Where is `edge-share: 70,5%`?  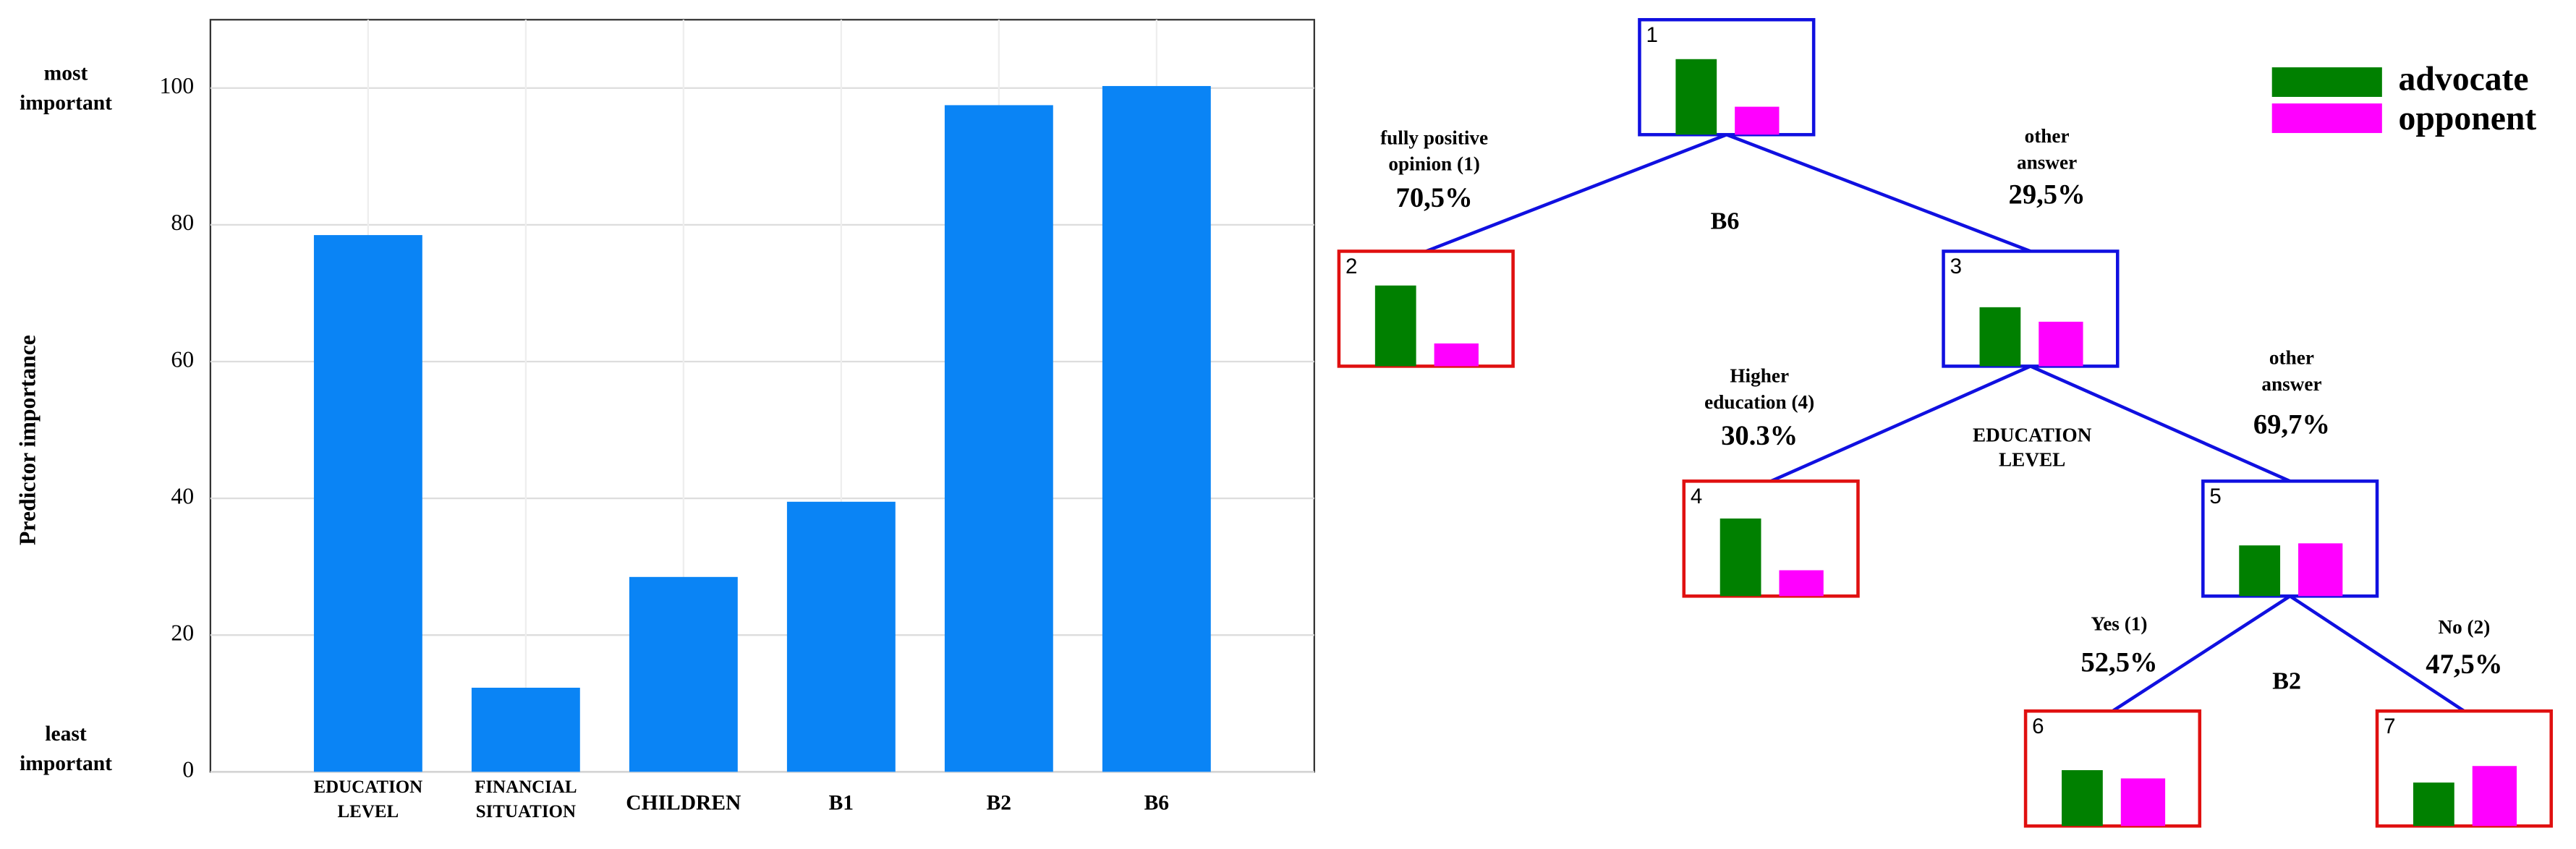
edge-share: 70,5% is located at coordinates (1434, 198).